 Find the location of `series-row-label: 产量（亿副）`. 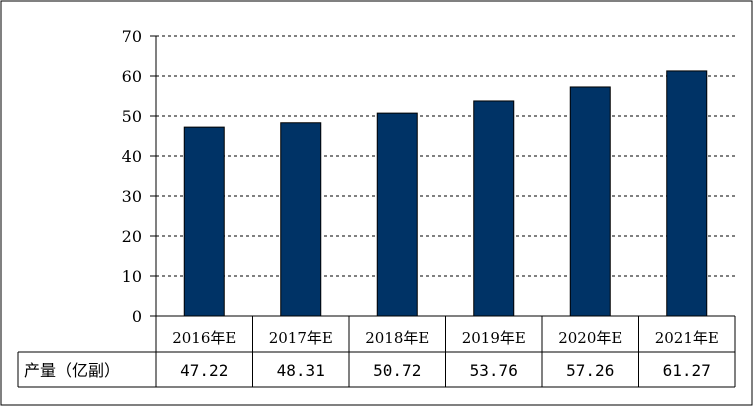

series-row-label: 产量（亿副） is located at coordinates (72, 370).